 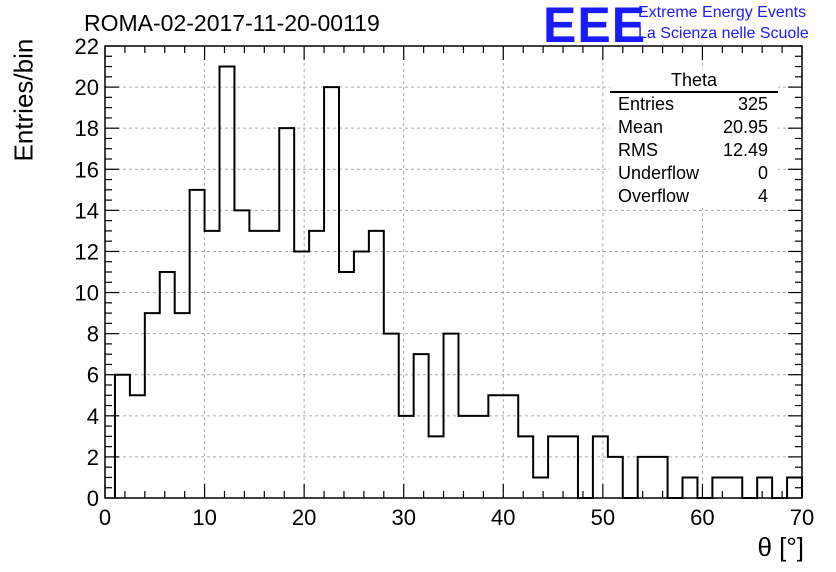 What do you see at coordinates (503, 517) in the screenshot?
I see `x-tick-label: 40` at bounding box center [503, 517].